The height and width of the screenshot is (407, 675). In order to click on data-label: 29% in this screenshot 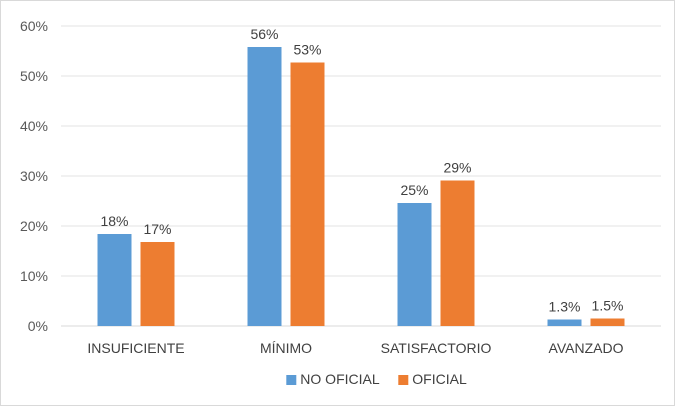, I will do `click(457, 168)`.